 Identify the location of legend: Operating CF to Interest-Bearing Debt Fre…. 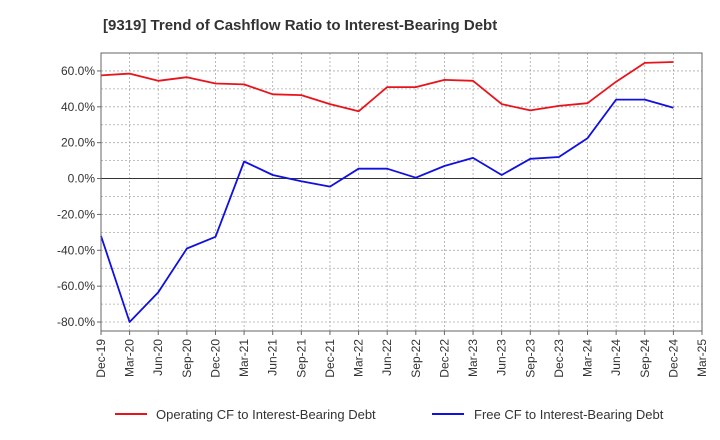
(389, 414).